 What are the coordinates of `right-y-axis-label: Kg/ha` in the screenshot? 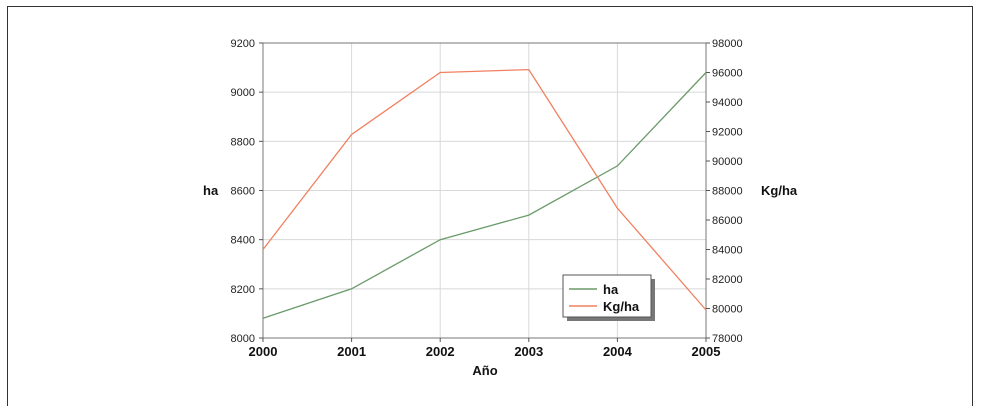 It's located at (779, 190).